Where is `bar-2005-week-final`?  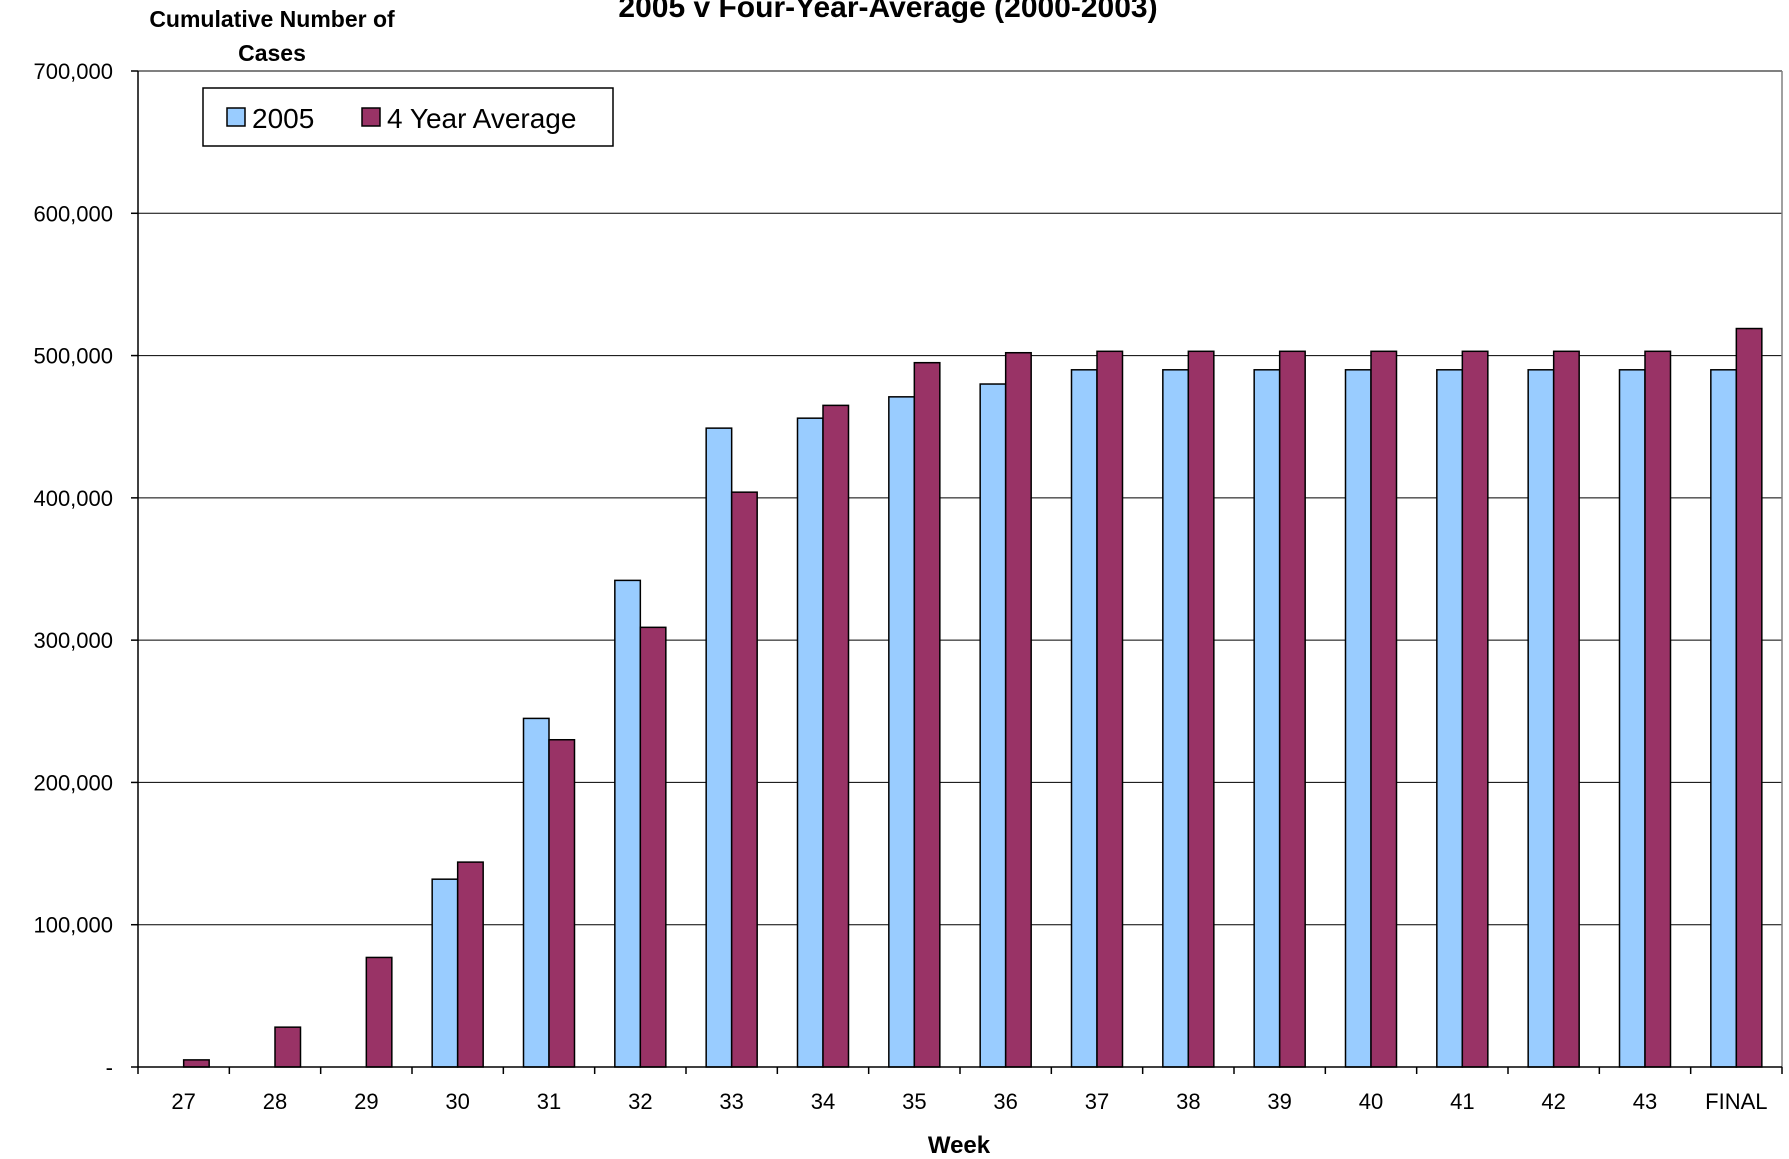
bar-2005-week-final is located at coordinates (1724, 718).